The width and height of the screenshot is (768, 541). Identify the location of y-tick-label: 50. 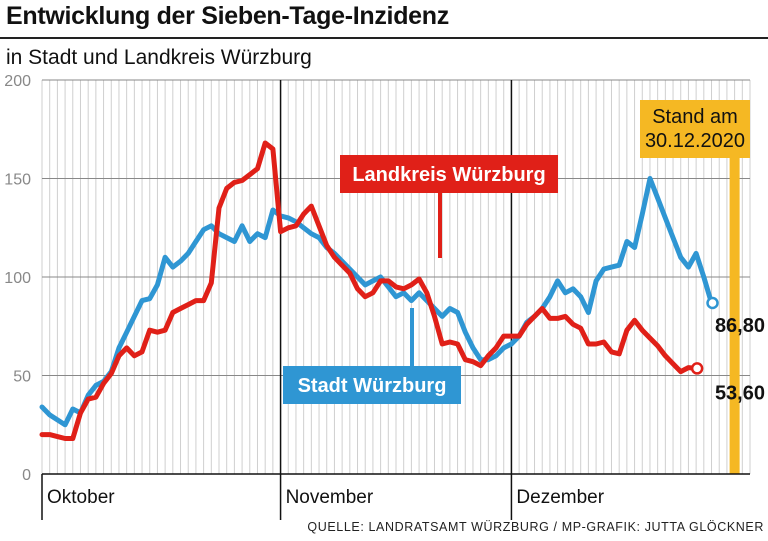
(22, 377).